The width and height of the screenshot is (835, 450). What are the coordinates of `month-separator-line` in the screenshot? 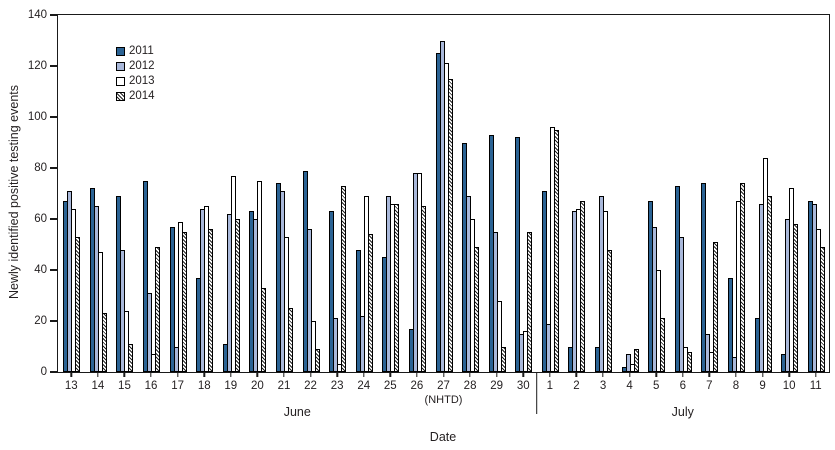 It's located at (536, 393).